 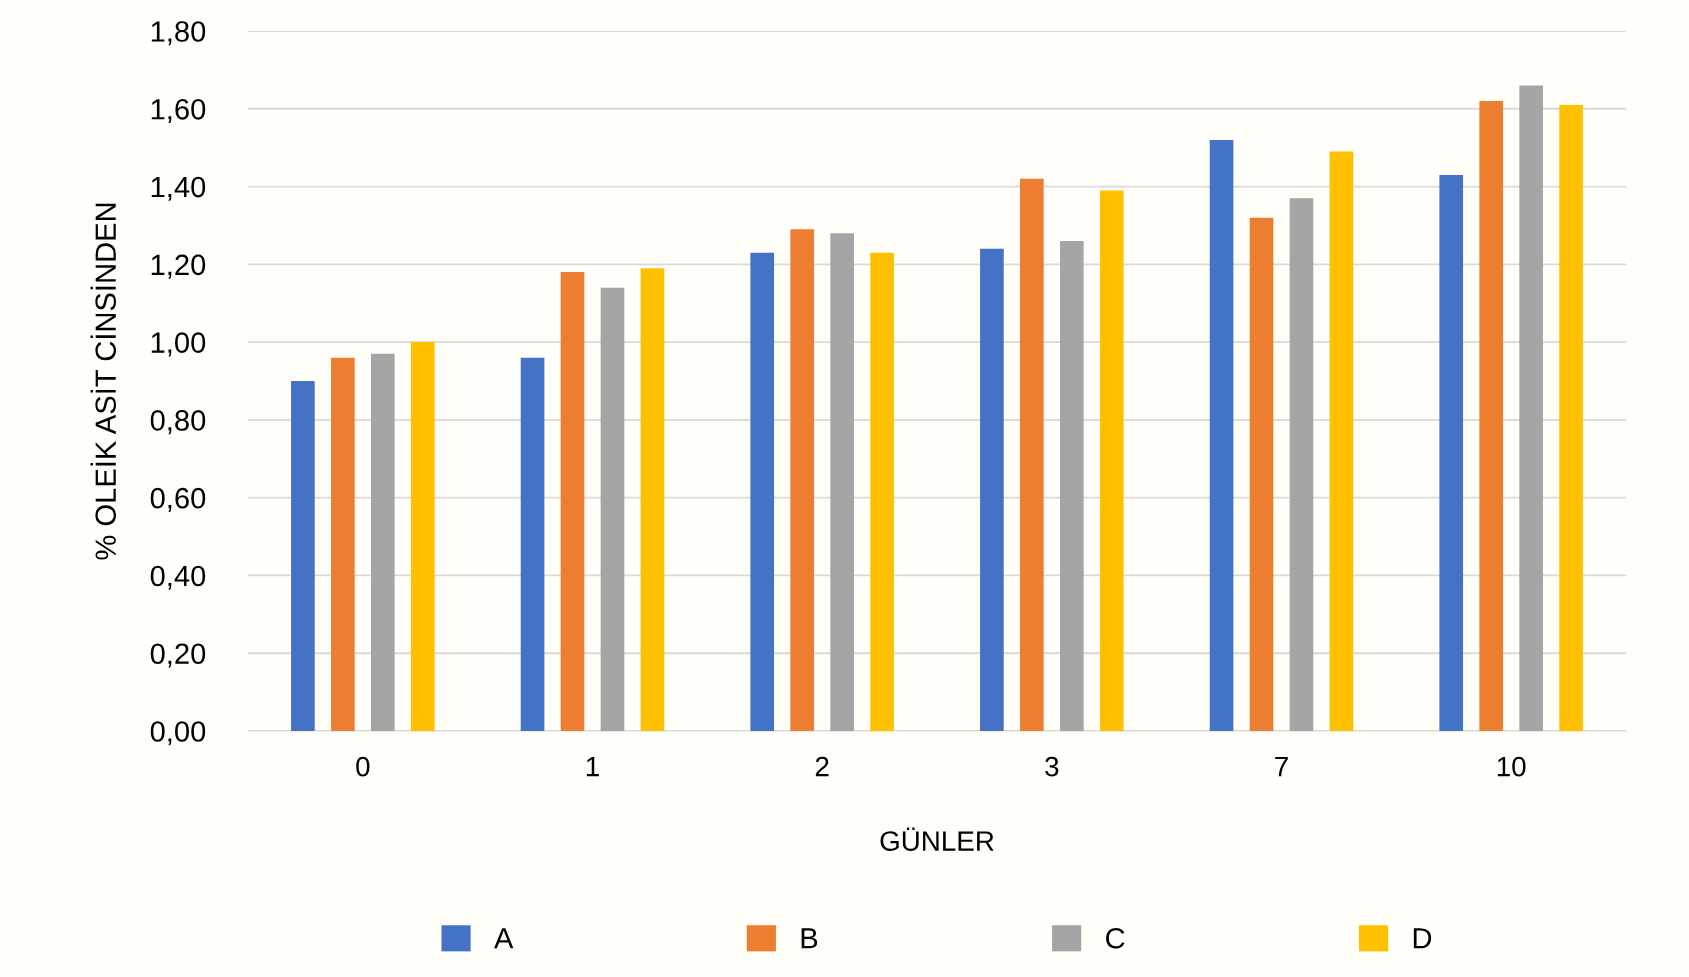 What do you see at coordinates (822, 766) in the screenshot?
I see `x-tick-label: 2` at bounding box center [822, 766].